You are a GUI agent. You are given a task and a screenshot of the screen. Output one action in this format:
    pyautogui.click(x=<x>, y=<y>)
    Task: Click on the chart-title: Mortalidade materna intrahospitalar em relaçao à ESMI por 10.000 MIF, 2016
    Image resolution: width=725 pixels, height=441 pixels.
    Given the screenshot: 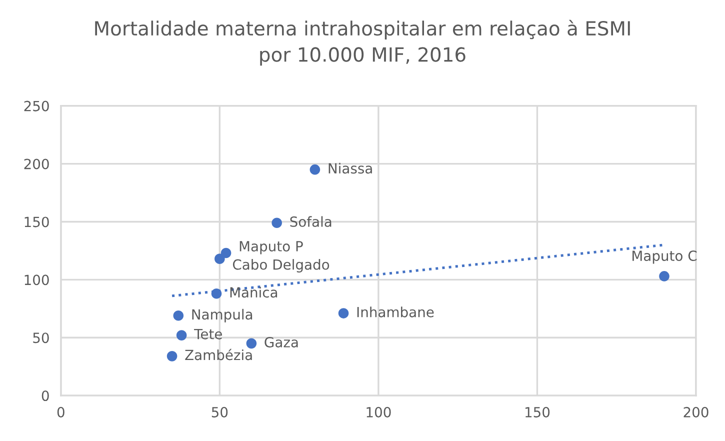 What is the action you would take?
    pyautogui.click(x=362, y=43)
    